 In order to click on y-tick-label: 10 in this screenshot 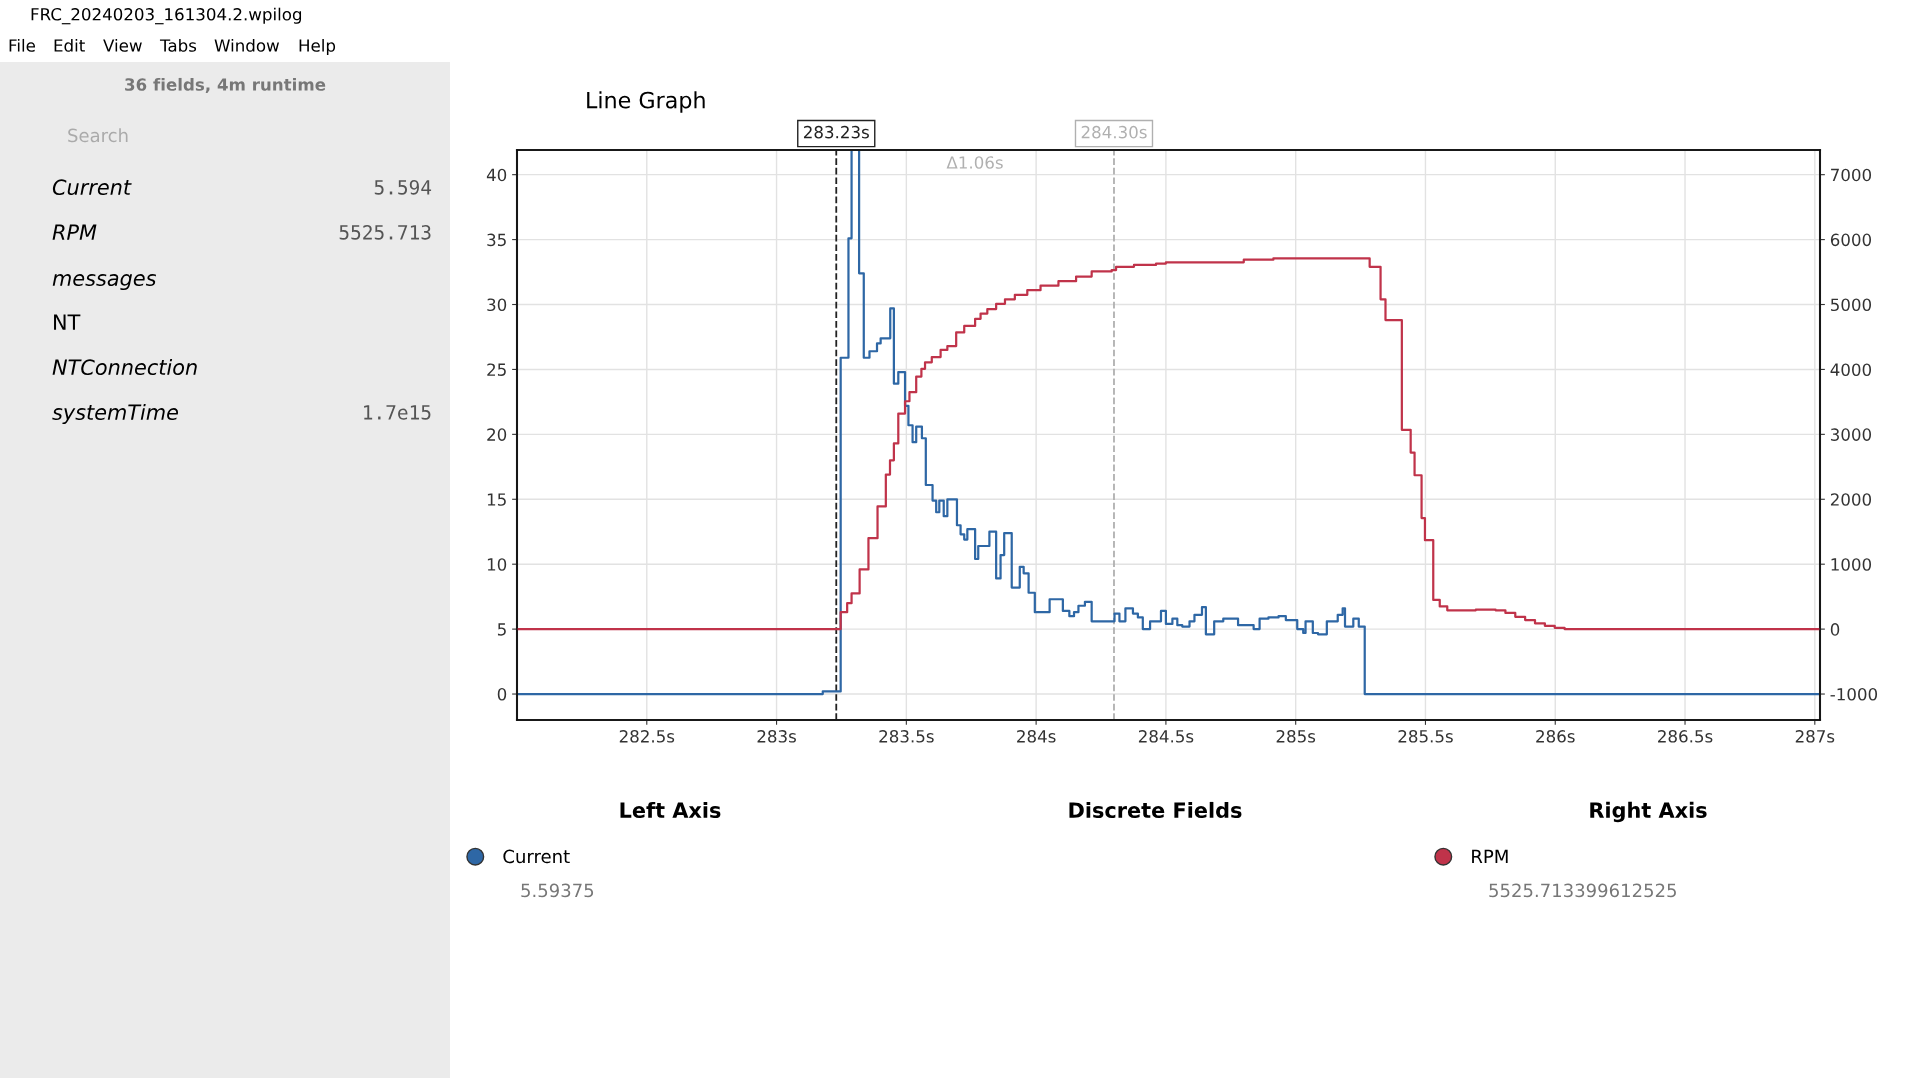, I will do `click(497, 564)`.